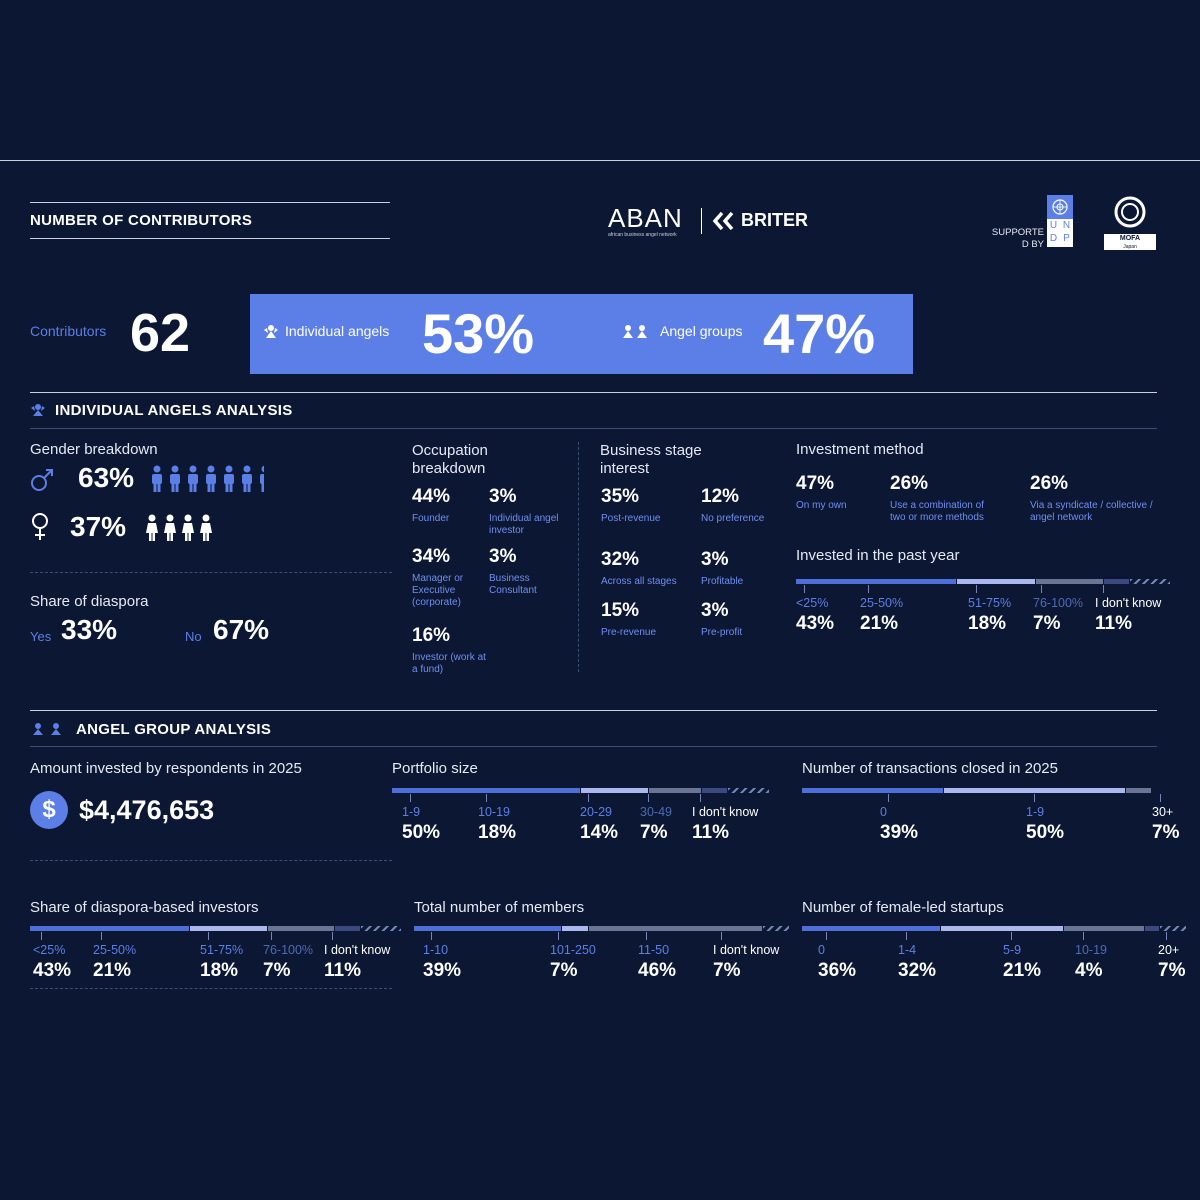 This screenshot has width=1200, height=1200. Describe the element at coordinates (1060, 221) in the screenshot. I see `undp-logo: U N D P` at that location.